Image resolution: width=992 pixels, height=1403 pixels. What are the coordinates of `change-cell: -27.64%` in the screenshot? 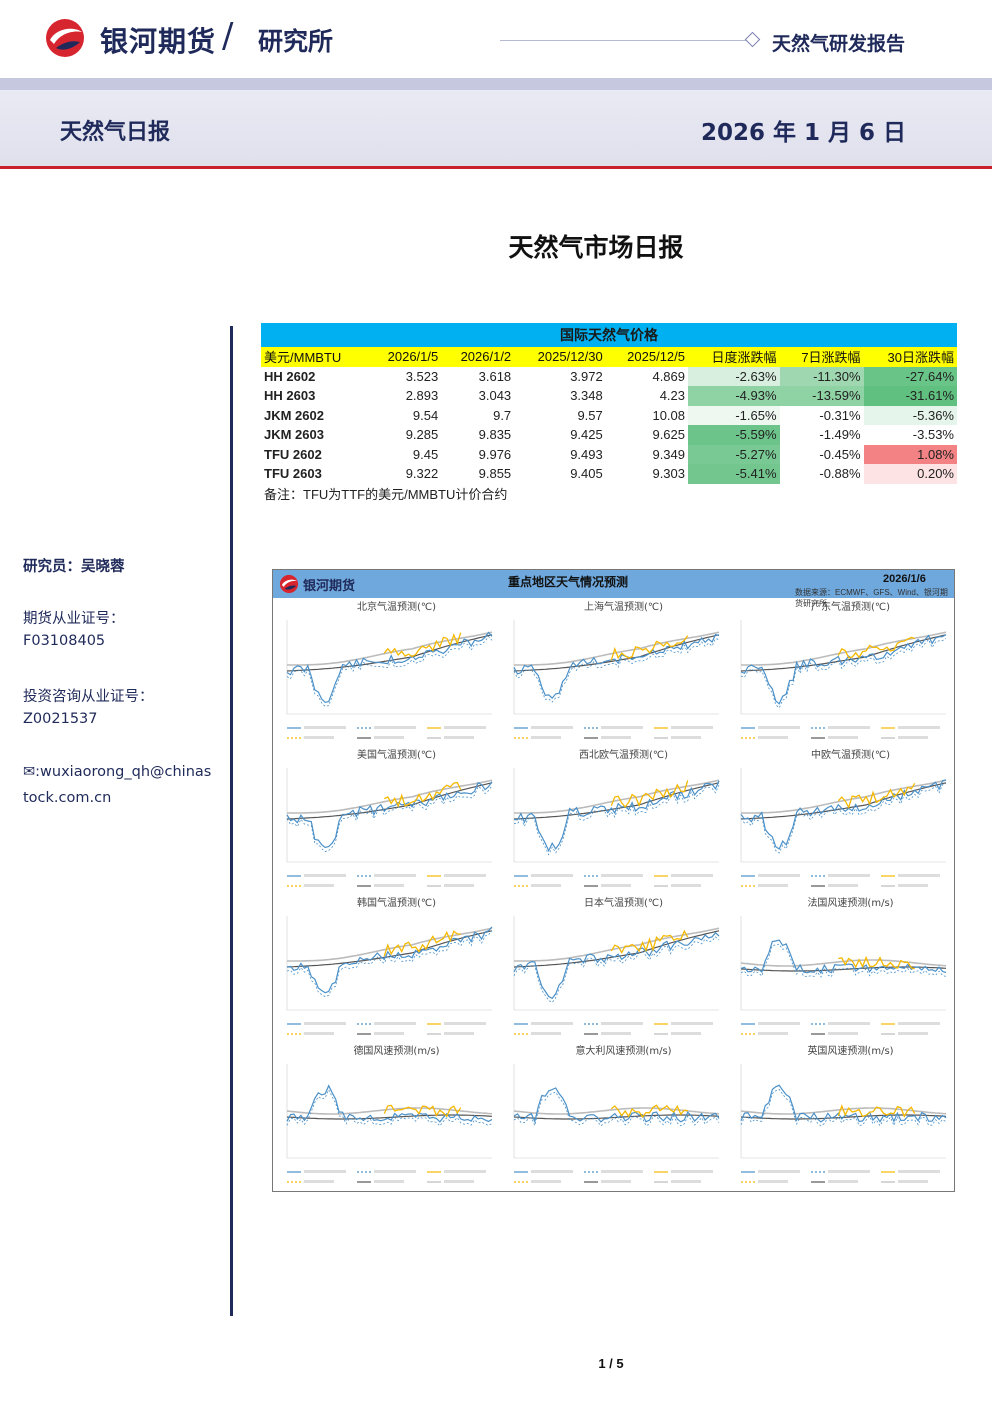 It's located at (910, 376).